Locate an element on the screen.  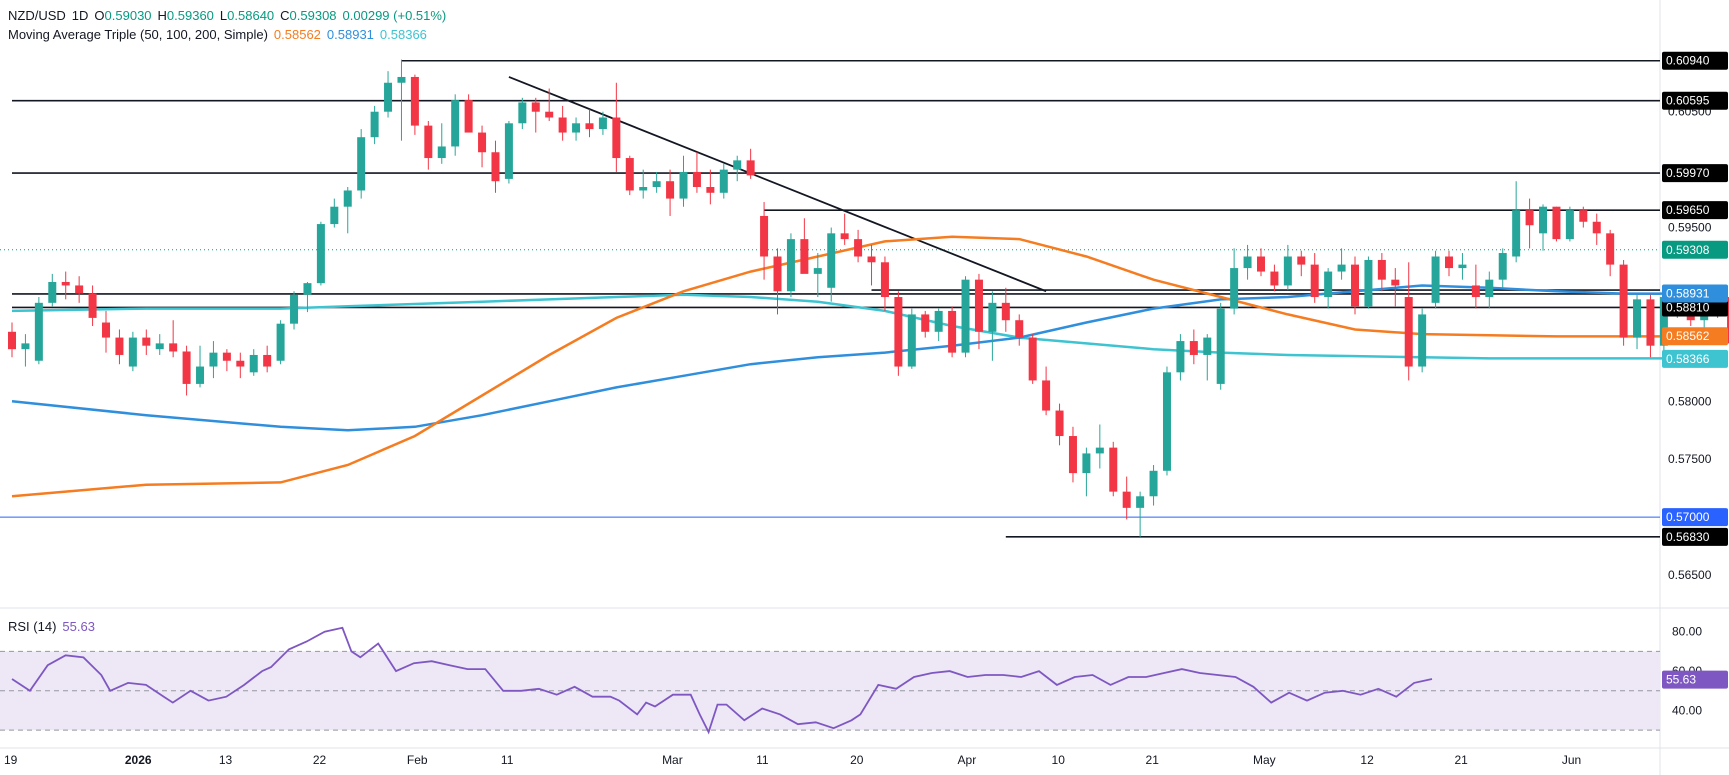
rsi-title: RSI (14) is located at coordinates (32, 626).